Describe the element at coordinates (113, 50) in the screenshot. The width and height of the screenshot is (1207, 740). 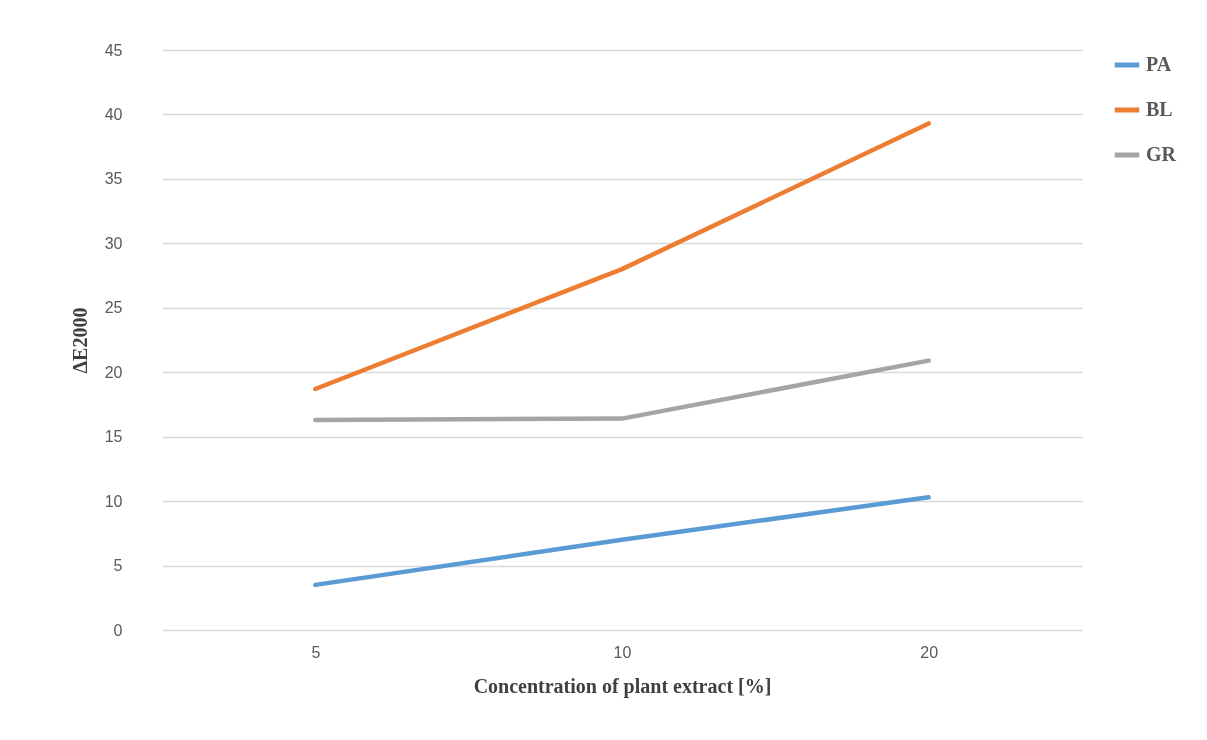
I see `y-tick-label: 45` at that location.